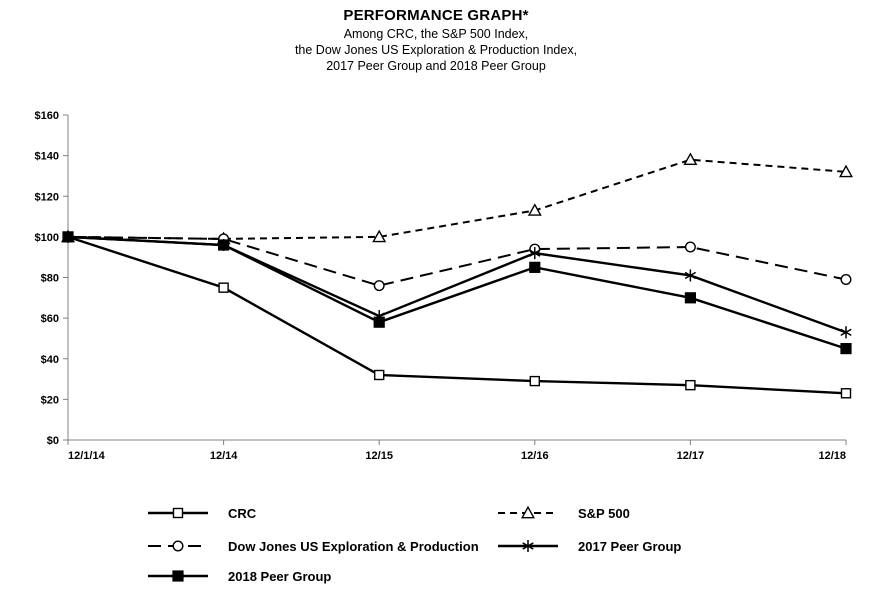 The width and height of the screenshot is (873, 595). Describe the element at coordinates (435, 15) in the screenshot. I see `chart-title: PERFORMANCE GRAPH*` at that location.